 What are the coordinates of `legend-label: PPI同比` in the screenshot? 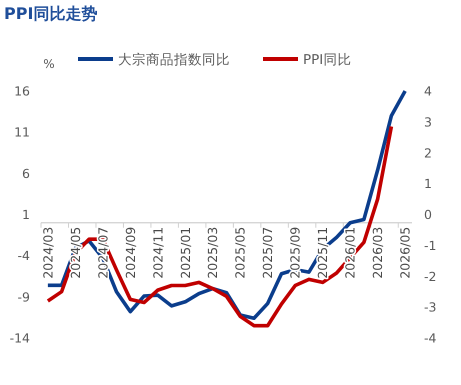 It's located at (327, 60).